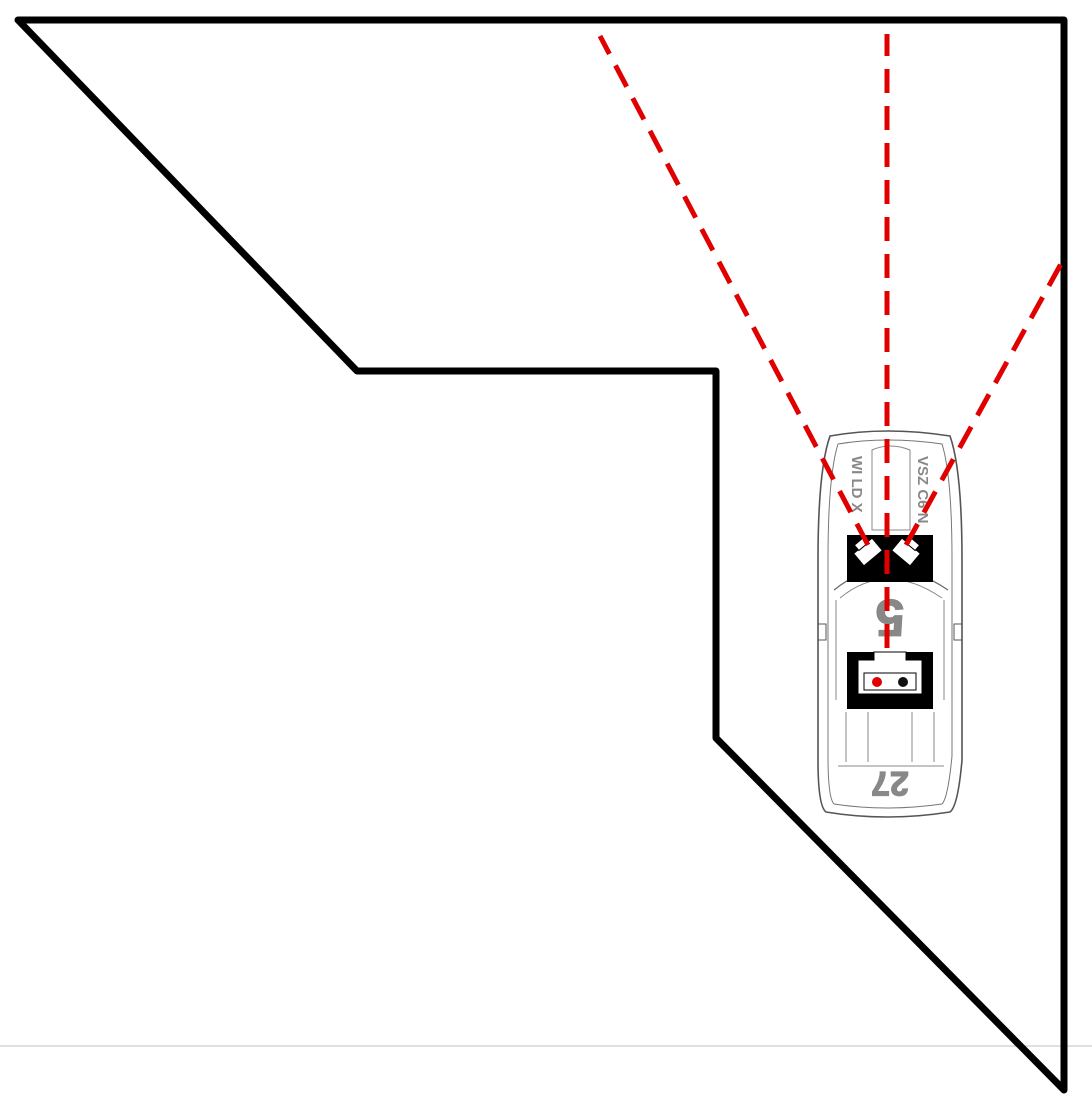 This screenshot has height=1120, width=1092. Describe the element at coordinates (890, 783) in the screenshot. I see `trunk-number-decal: 27` at that location.